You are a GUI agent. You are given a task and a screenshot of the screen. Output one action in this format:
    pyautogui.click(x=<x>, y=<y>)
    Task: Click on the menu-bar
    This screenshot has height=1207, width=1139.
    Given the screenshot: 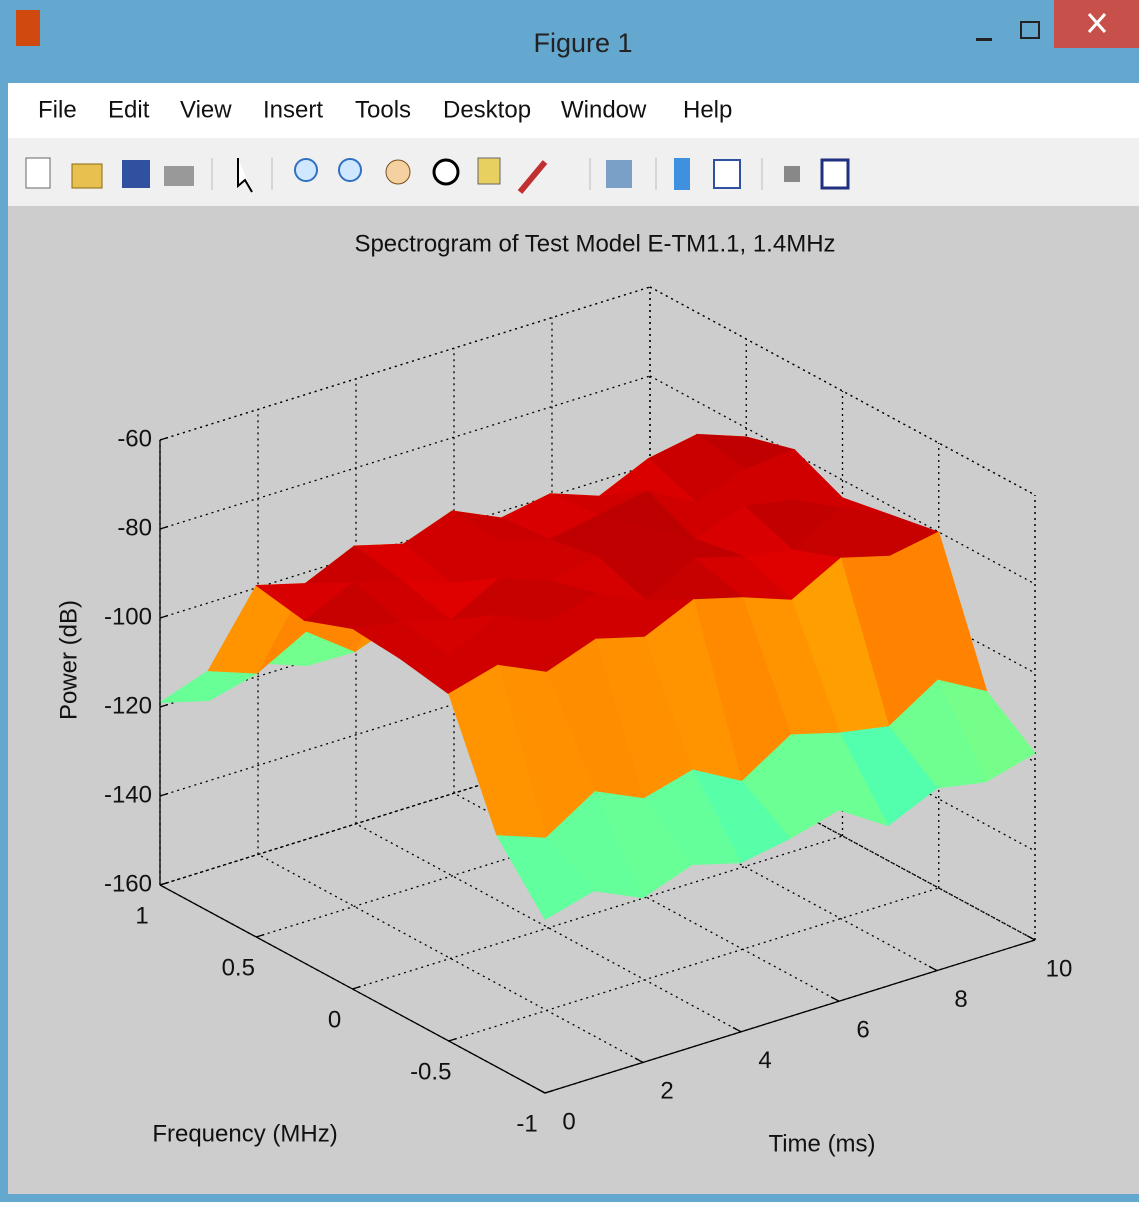 What is the action you would take?
    pyautogui.click(x=573, y=110)
    